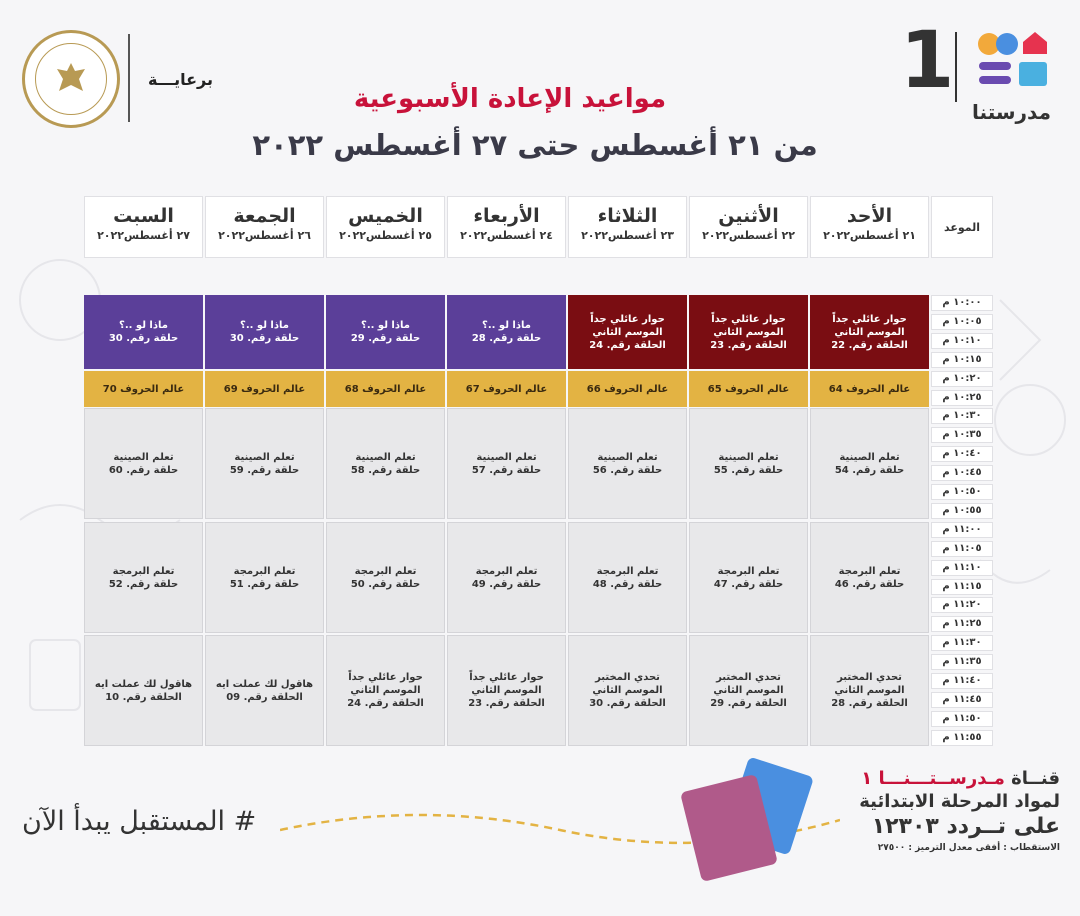  I want to click on episode-number: حلقة رقم. 54, so click(869, 470).